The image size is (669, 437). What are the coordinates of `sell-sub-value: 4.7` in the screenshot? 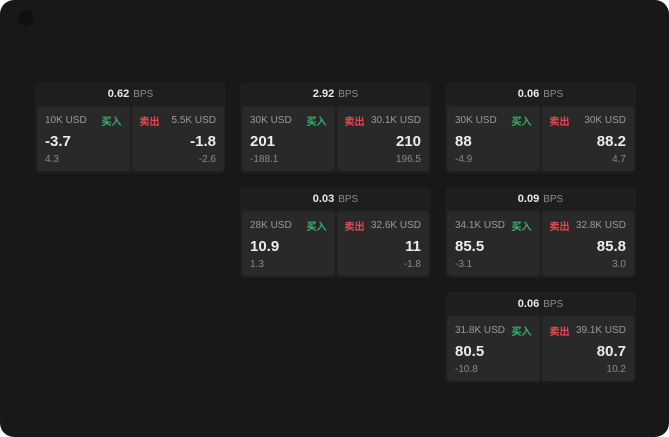 It's located at (619, 159).